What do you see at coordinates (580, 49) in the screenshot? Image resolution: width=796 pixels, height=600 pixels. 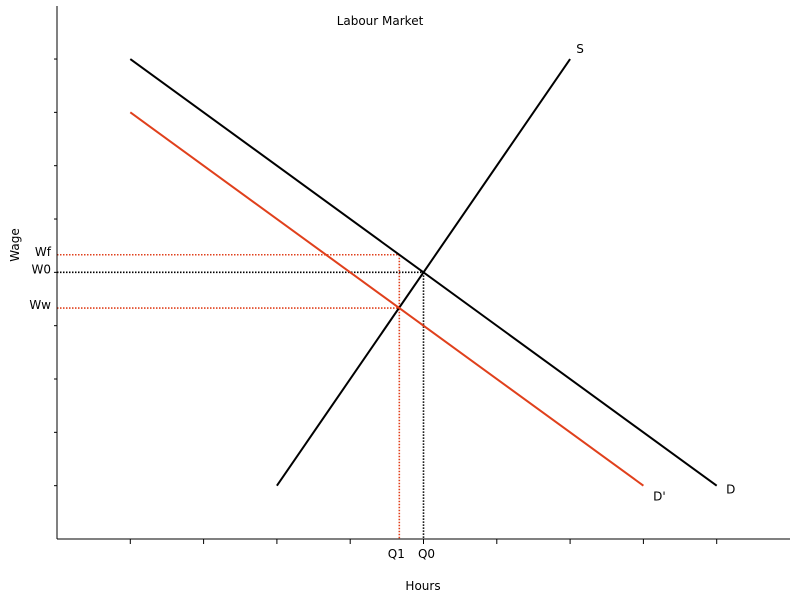 I see `series-label-s: S` at bounding box center [580, 49].